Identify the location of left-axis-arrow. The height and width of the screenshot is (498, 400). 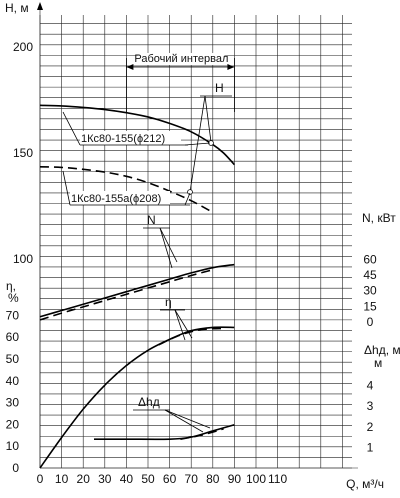
(40, 6).